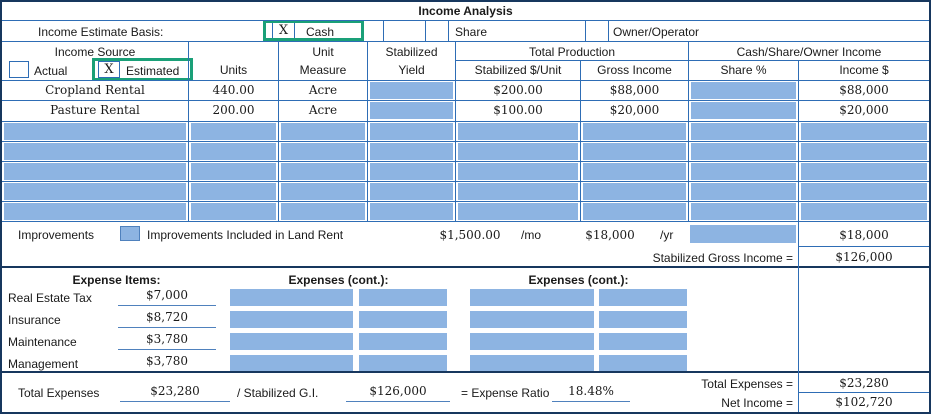 The image size is (931, 414). Describe the element at coordinates (743, 234) in the screenshot. I see `improvements-share-input` at that location.